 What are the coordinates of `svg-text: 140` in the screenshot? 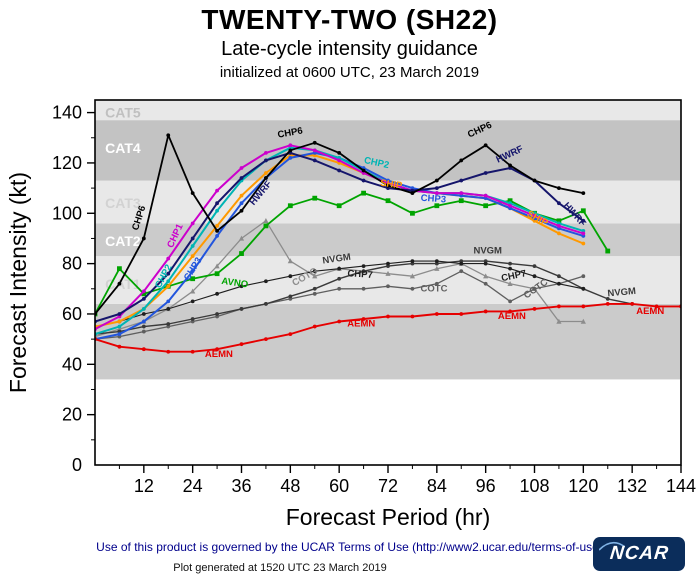 It's located at (67, 113).